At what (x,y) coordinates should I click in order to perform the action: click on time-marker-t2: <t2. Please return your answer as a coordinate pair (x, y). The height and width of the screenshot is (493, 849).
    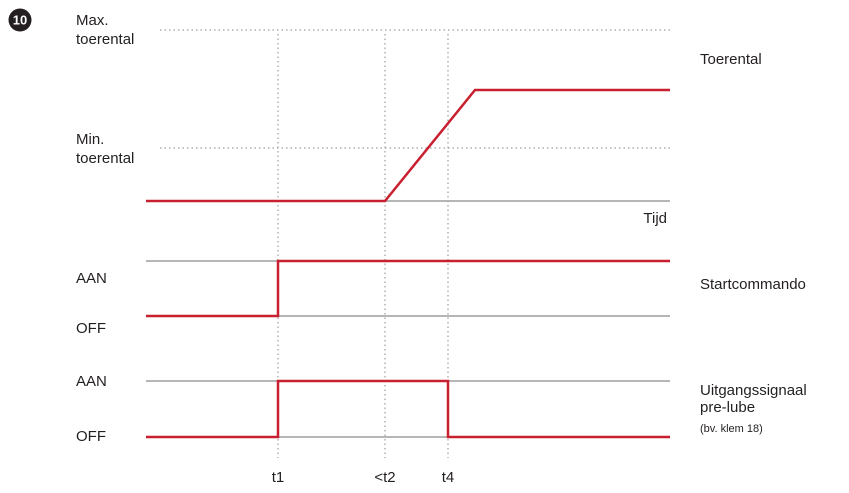
    Looking at the image, I should click on (384, 477).